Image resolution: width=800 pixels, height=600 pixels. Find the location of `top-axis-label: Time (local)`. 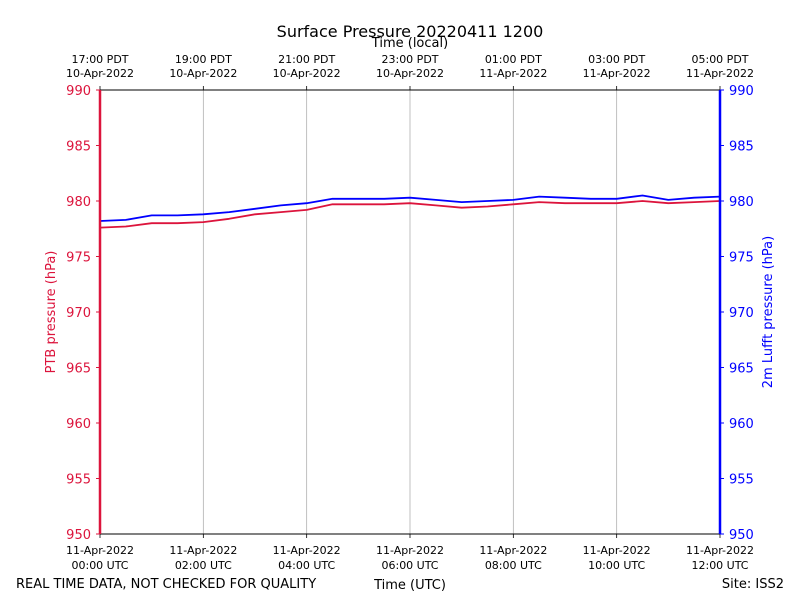

top-axis-label: Time (local) is located at coordinates (409, 43).